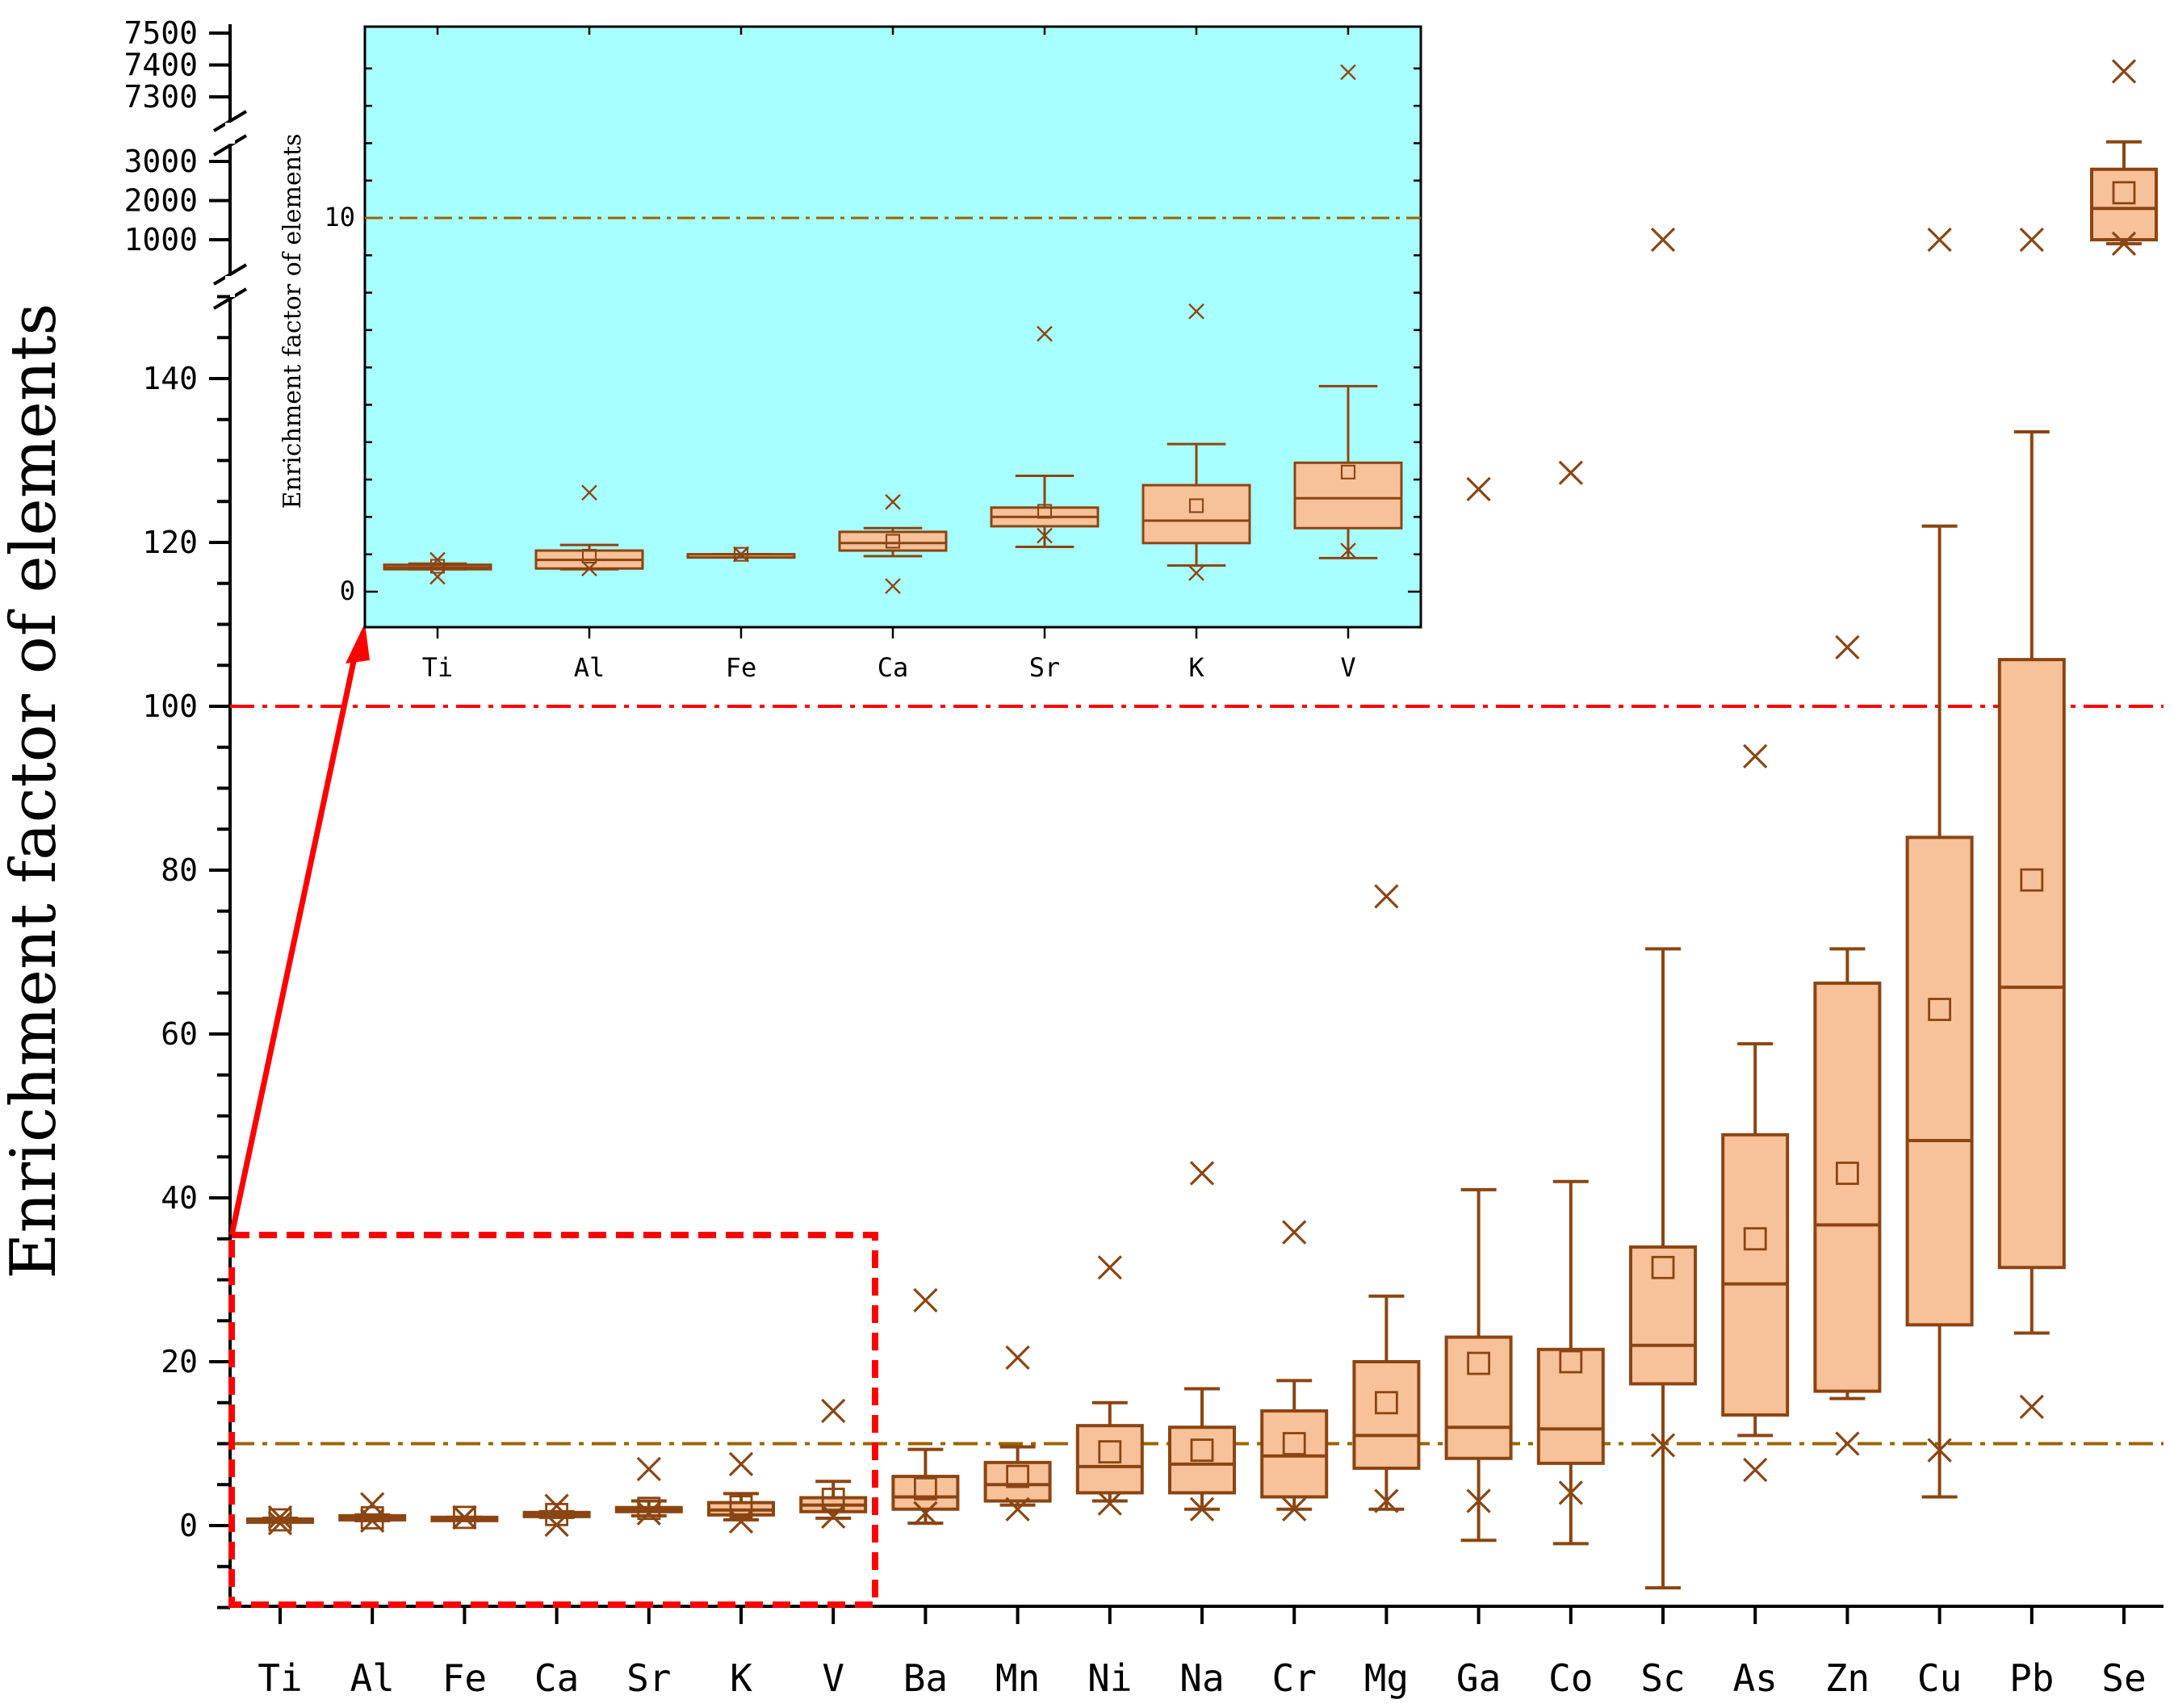 Image resolution: width=2174 pixels, height=1708 pixels. I want to click on inset-y-tick-label: 10, so click(339, 217).